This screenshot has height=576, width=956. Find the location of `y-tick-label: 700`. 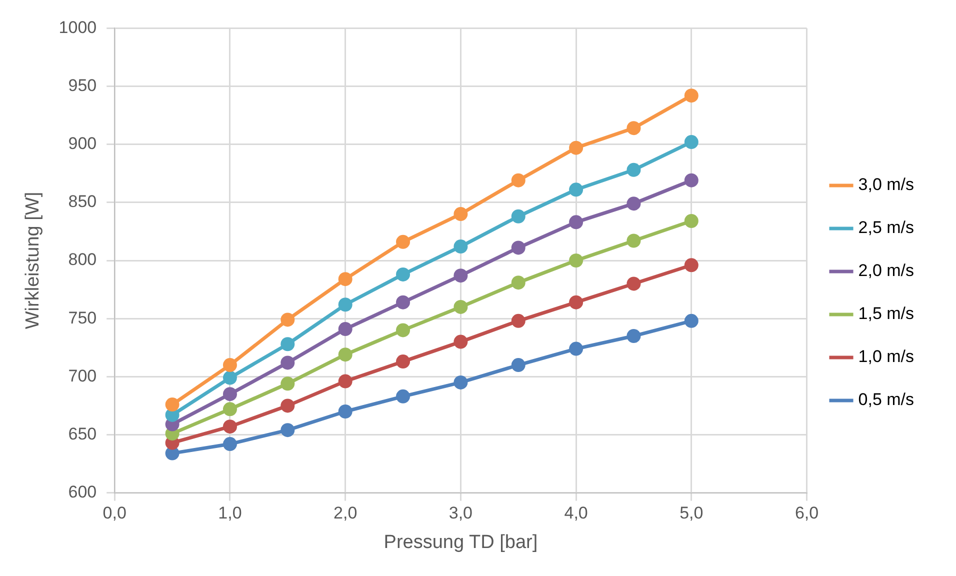

y-tick-label: 700 is located at coordinates (82, 376).